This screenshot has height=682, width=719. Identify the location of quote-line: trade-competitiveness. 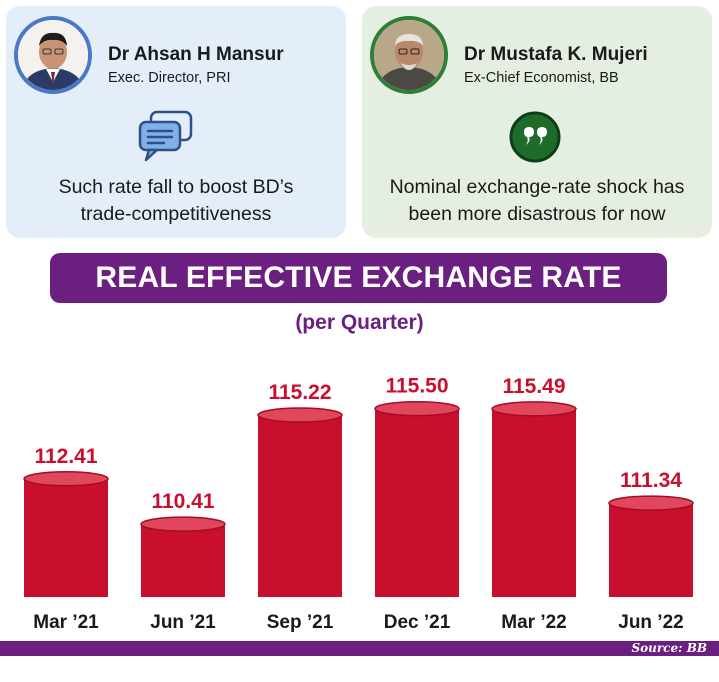
(176, 214).